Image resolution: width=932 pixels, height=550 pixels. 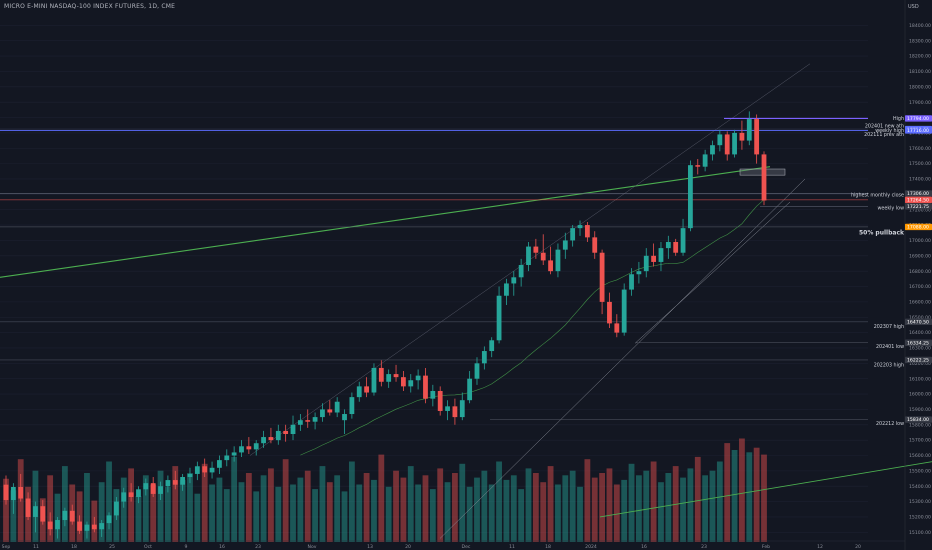 I want to click on price-tick-label: 15300.00, so click(x=920, y=502).